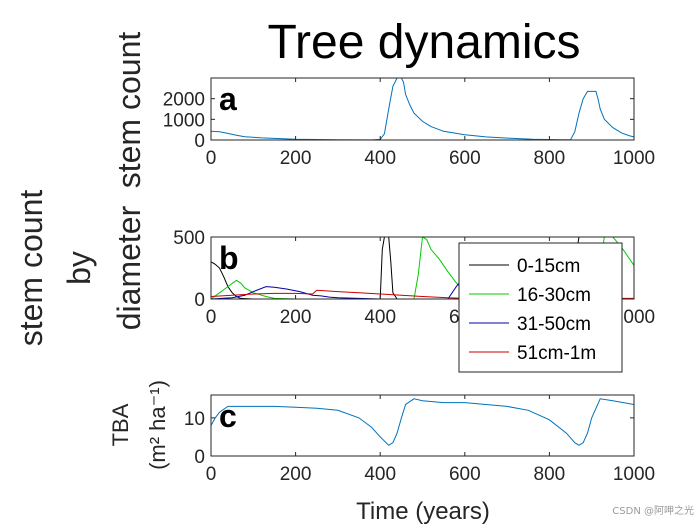 This screenshot has height=525, width=700. Describe the element at coordinates (554, 324) in the screenshot. I see `legend-entry: 31-50cm` at that location.